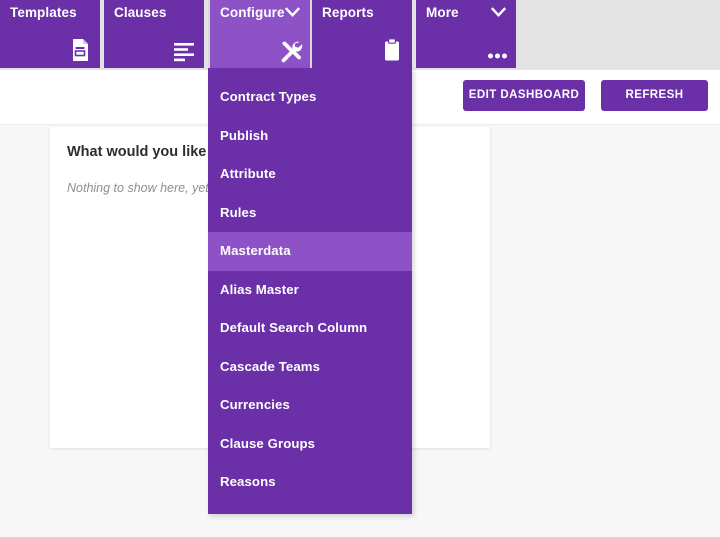  Describe the element at coordinates (248, 173) in the screenshot. I see `menu-item-attribute: Attribute` at that location.